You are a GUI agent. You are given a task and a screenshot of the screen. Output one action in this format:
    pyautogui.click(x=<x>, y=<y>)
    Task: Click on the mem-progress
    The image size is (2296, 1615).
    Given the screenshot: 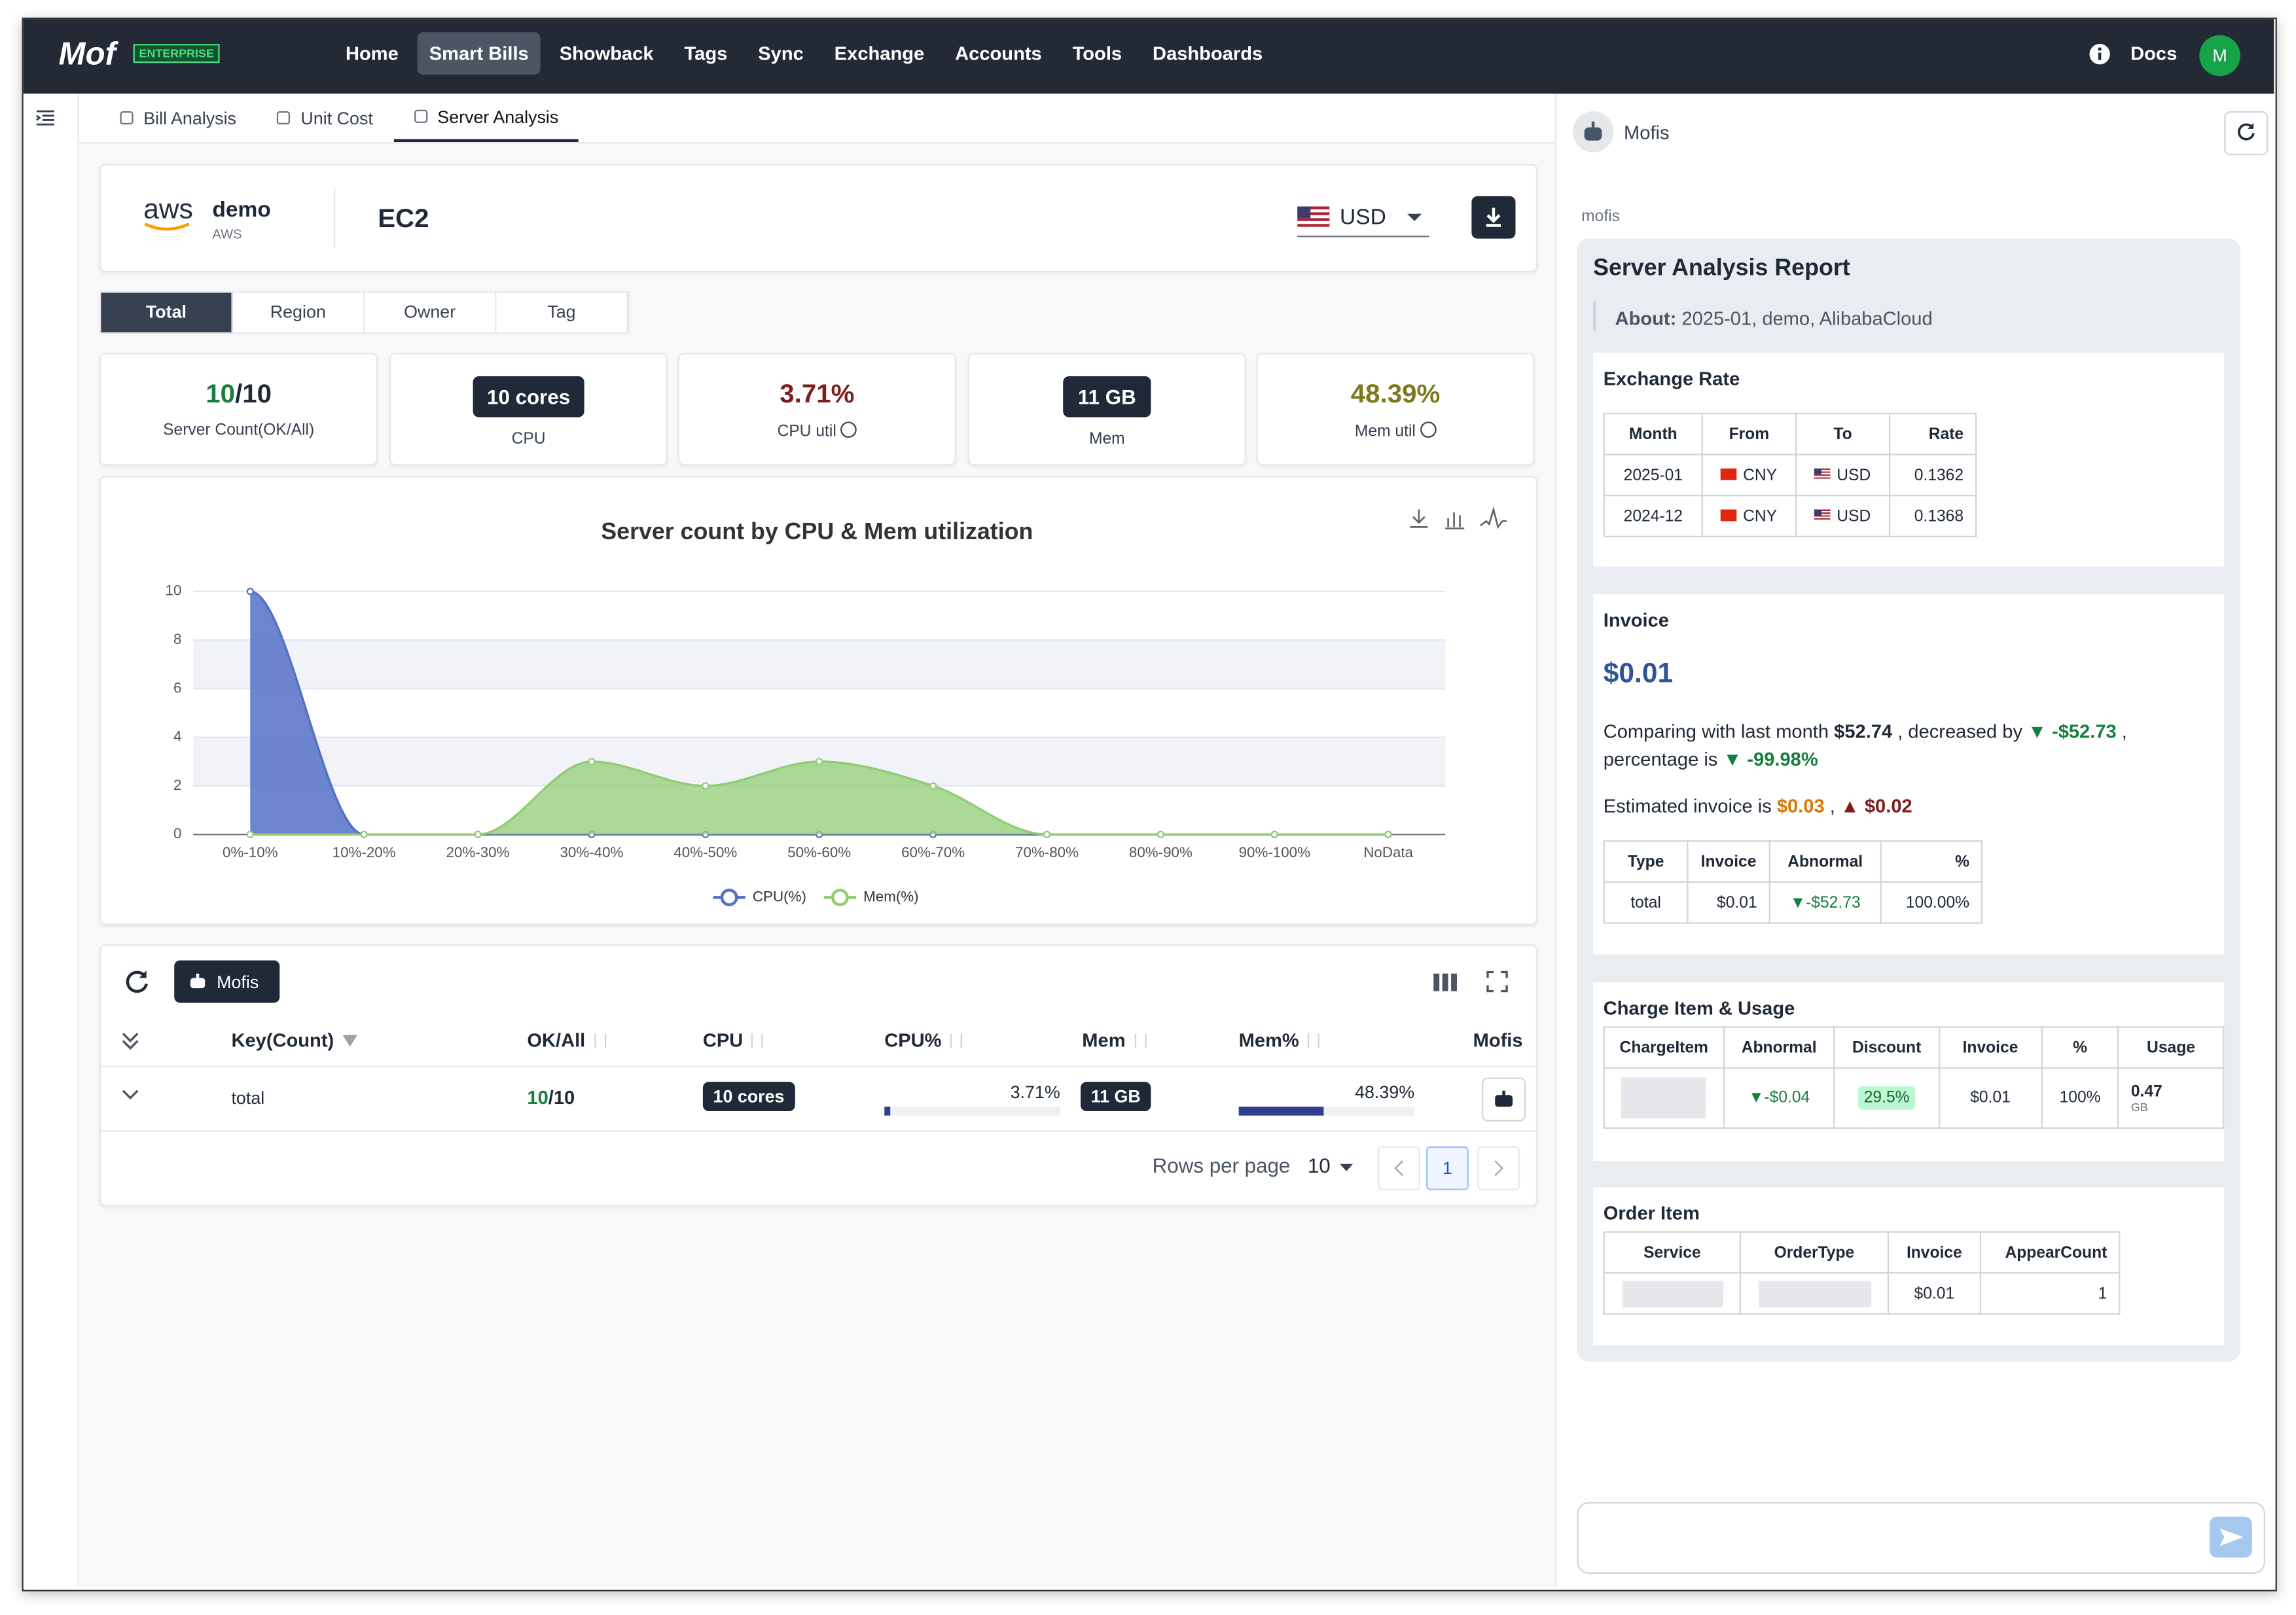 What is the action you would take?
    pyautogui.click(x=1326, y=1111)
    